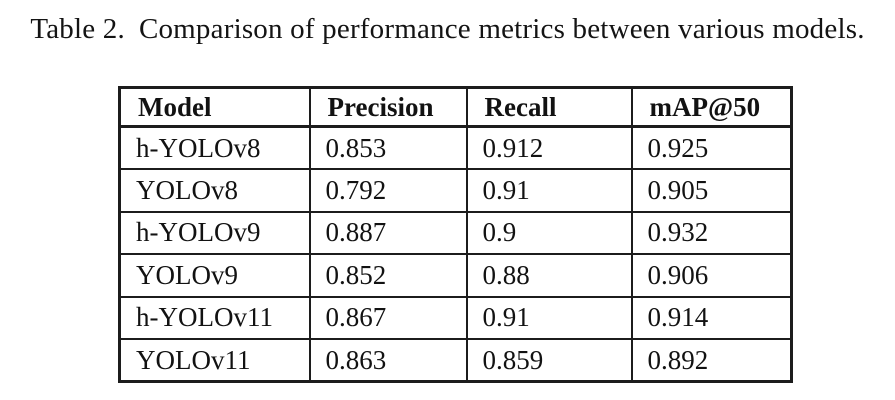 Image resolution: width=895 pixels, height=400 pixels. Describe the element at coordinates (214, 190) in the screenshot. I see `model-cell: YOLOv8` at that location.